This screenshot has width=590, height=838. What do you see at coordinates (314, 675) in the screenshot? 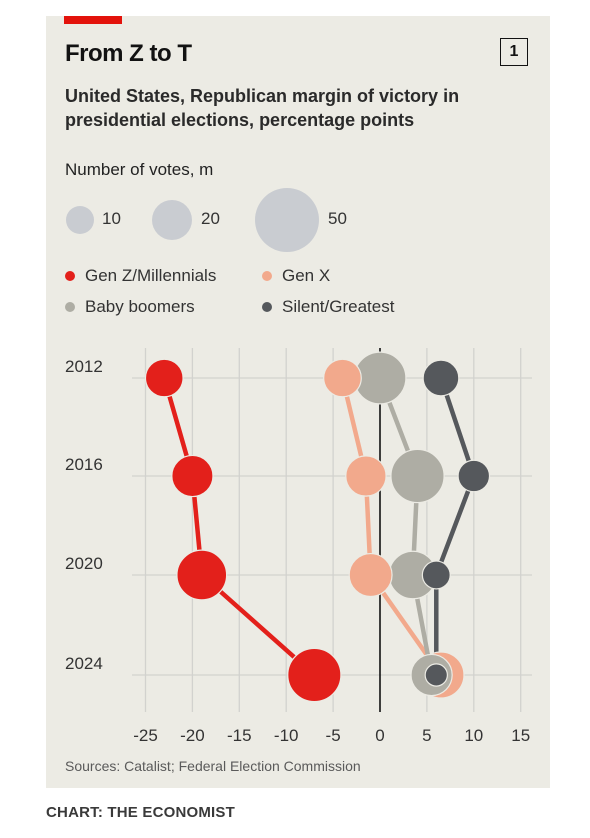
I see `bubble-gen-z-2024` at bounding box center [314, 675].